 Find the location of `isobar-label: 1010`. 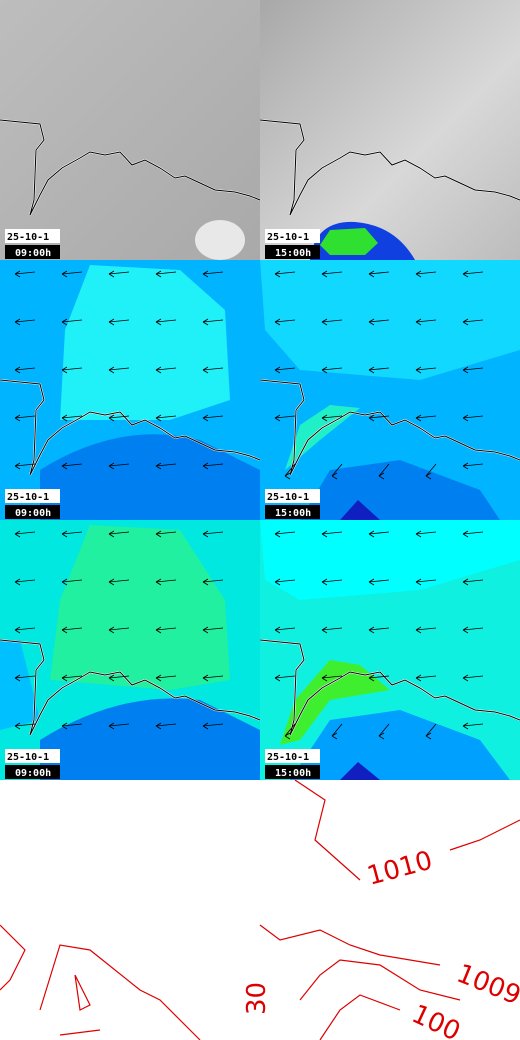

isobar-label: 1010 is located at coordinates (400, 869).